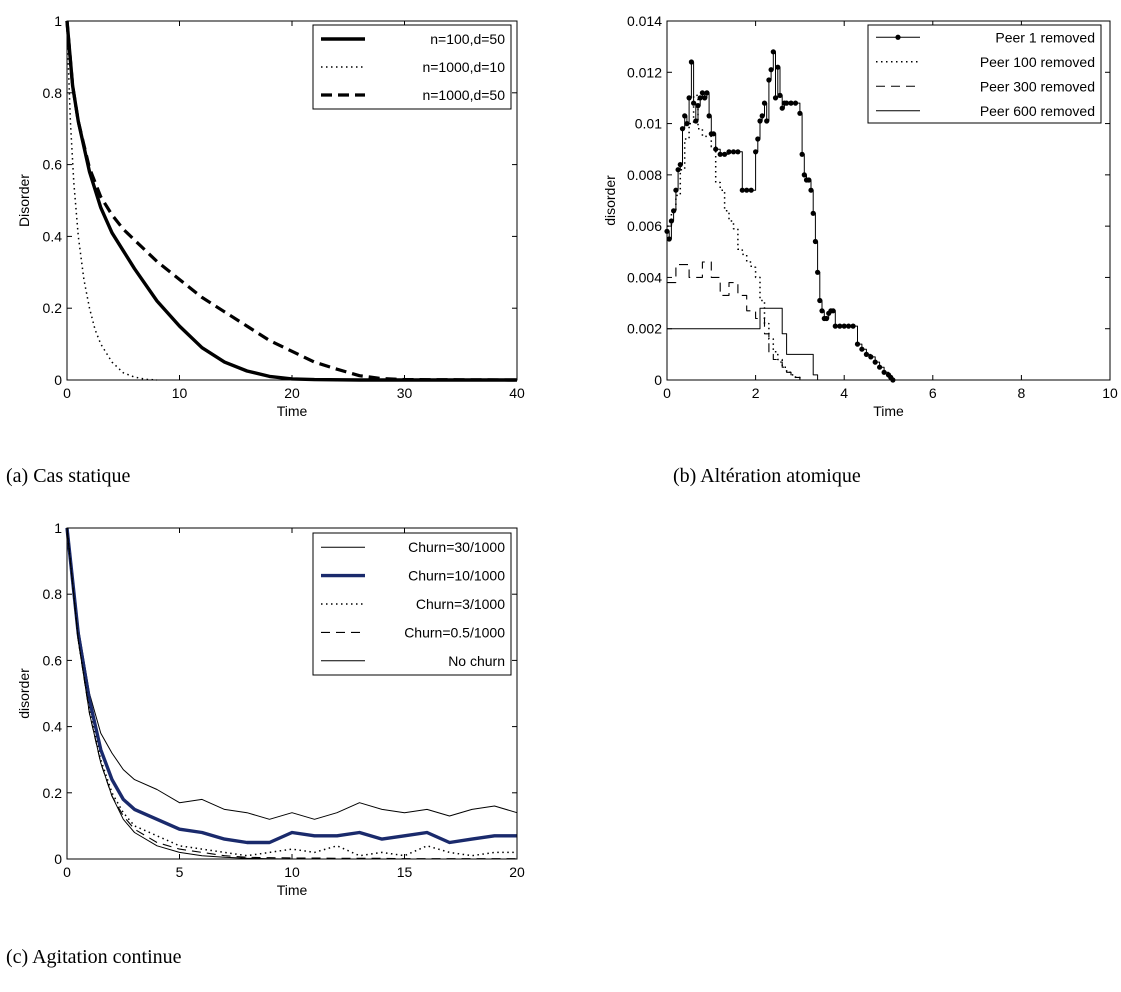 The width and height of the screenshot is (1121, 992). I want to click on legend-entry-4: No churn, so click(476, 661).